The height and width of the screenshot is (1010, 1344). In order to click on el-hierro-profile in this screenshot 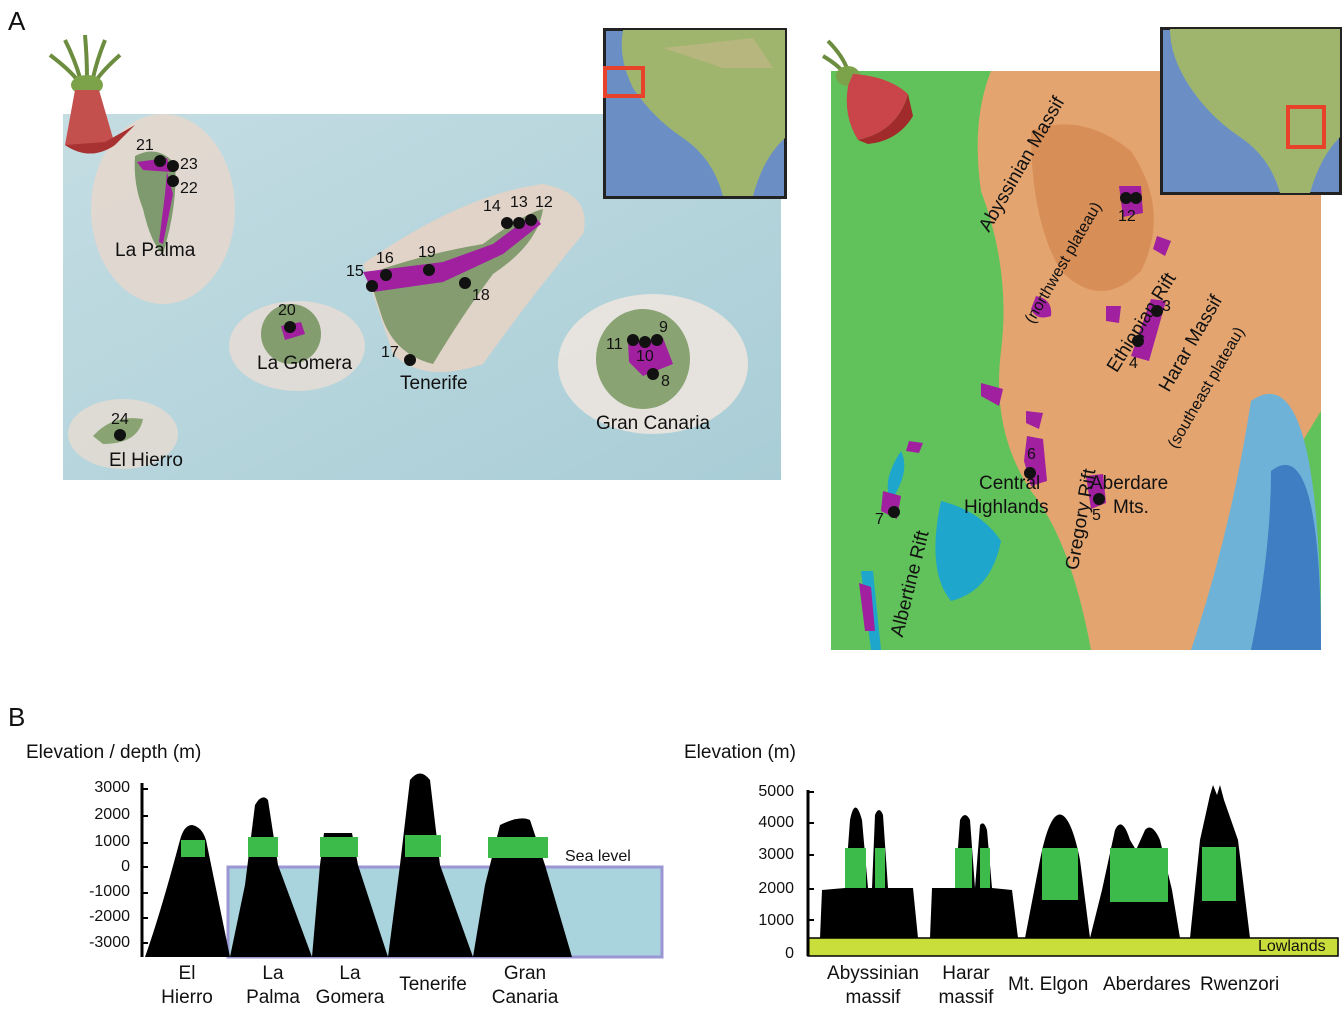, I will do `click(187, 891)`.